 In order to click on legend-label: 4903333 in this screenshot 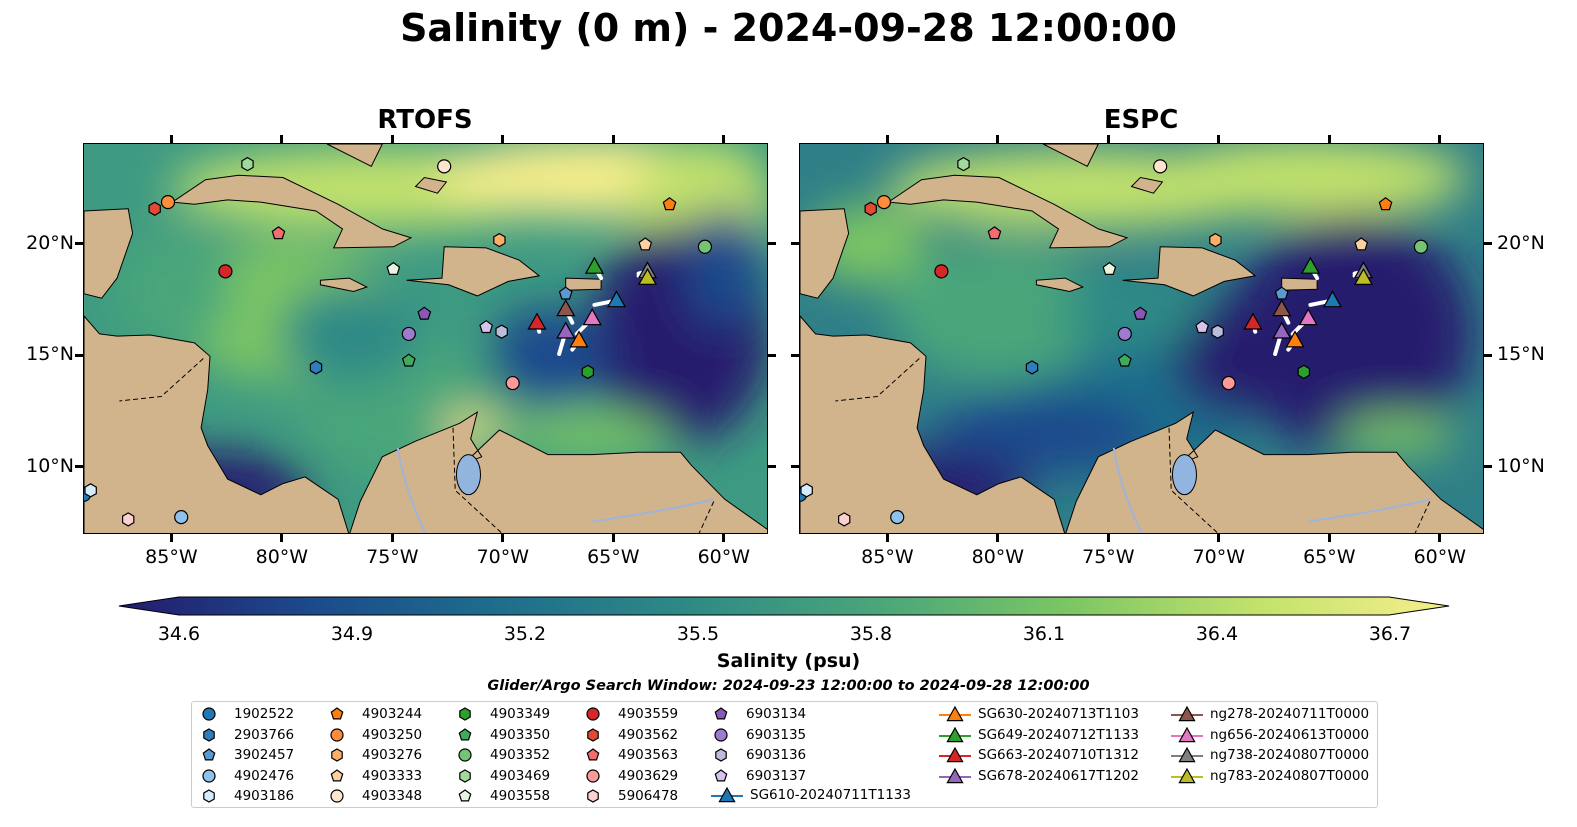, I will do `click(392, 775)`.